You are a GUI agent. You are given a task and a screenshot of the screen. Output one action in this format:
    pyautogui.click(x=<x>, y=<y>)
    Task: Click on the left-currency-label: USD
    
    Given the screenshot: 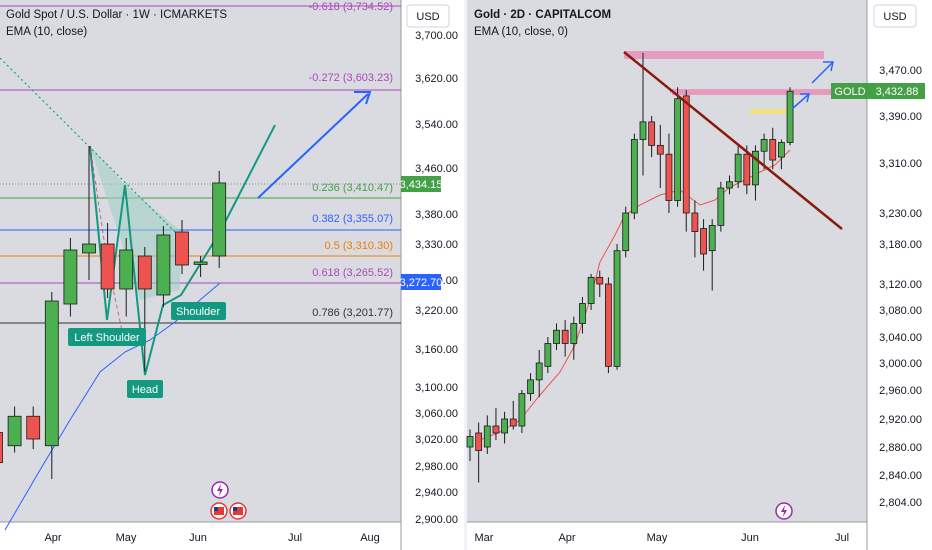 What is the action you would take?
    pyautogui.click(x=427, y=17)
    